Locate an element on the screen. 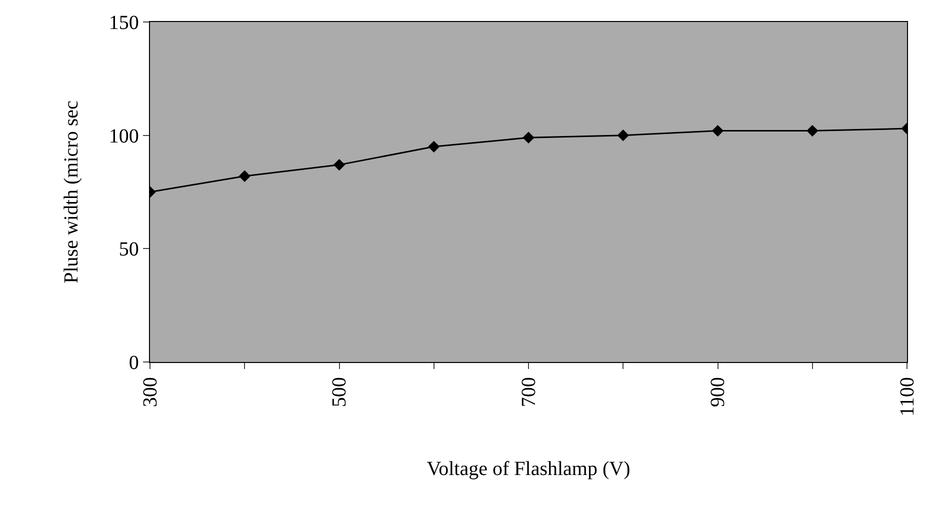  y-tick-label: 50 is located at coordinates (128, 249).